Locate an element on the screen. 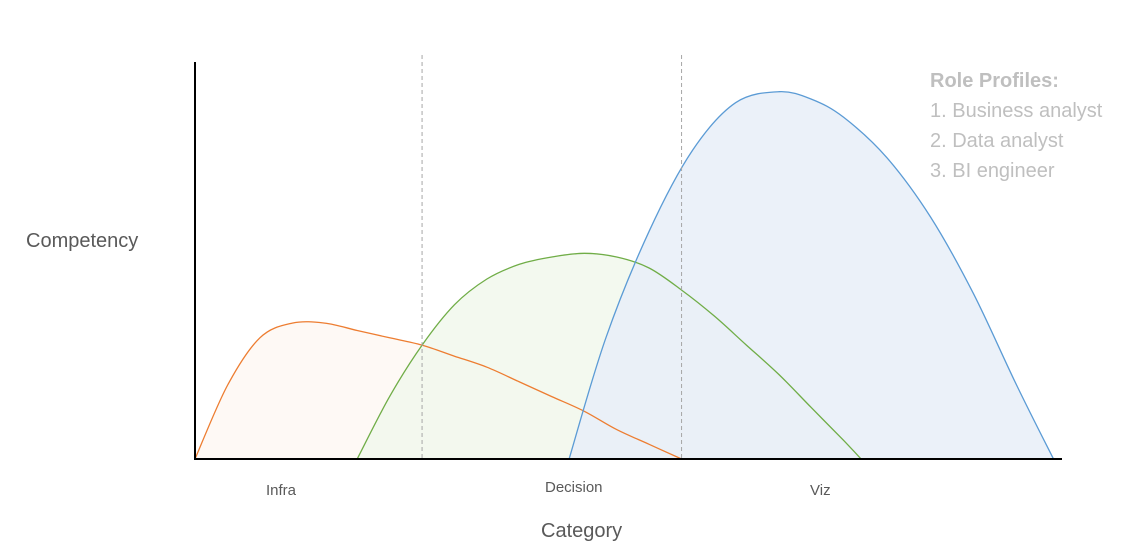 The image size is (1136, 556). legend-item-data-analyst: 2. Data analyst is located at coordinates (997, 141).